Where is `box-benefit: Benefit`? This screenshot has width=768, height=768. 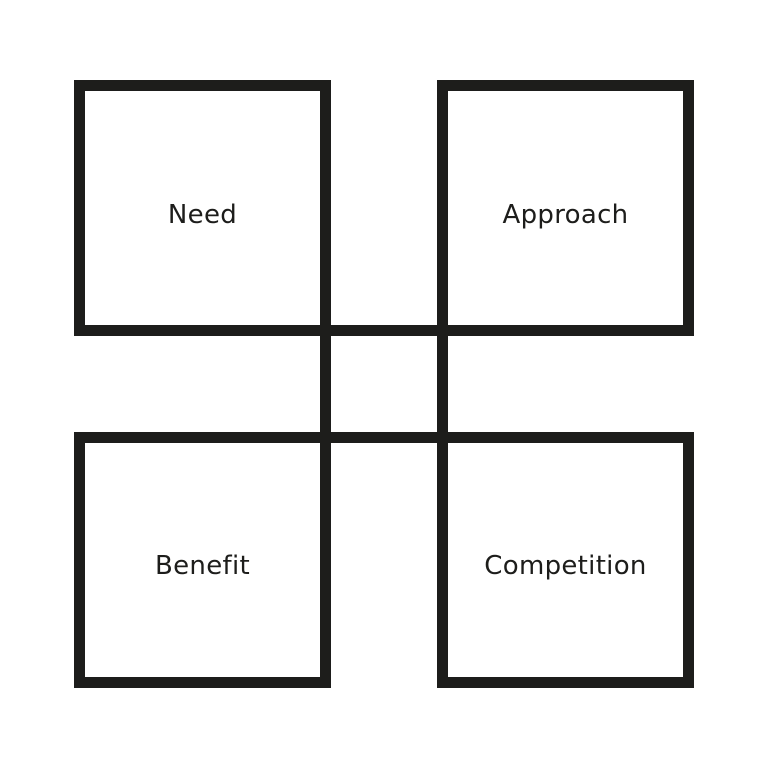
box-benefit: Benefit is located at coordinates (202, 560).